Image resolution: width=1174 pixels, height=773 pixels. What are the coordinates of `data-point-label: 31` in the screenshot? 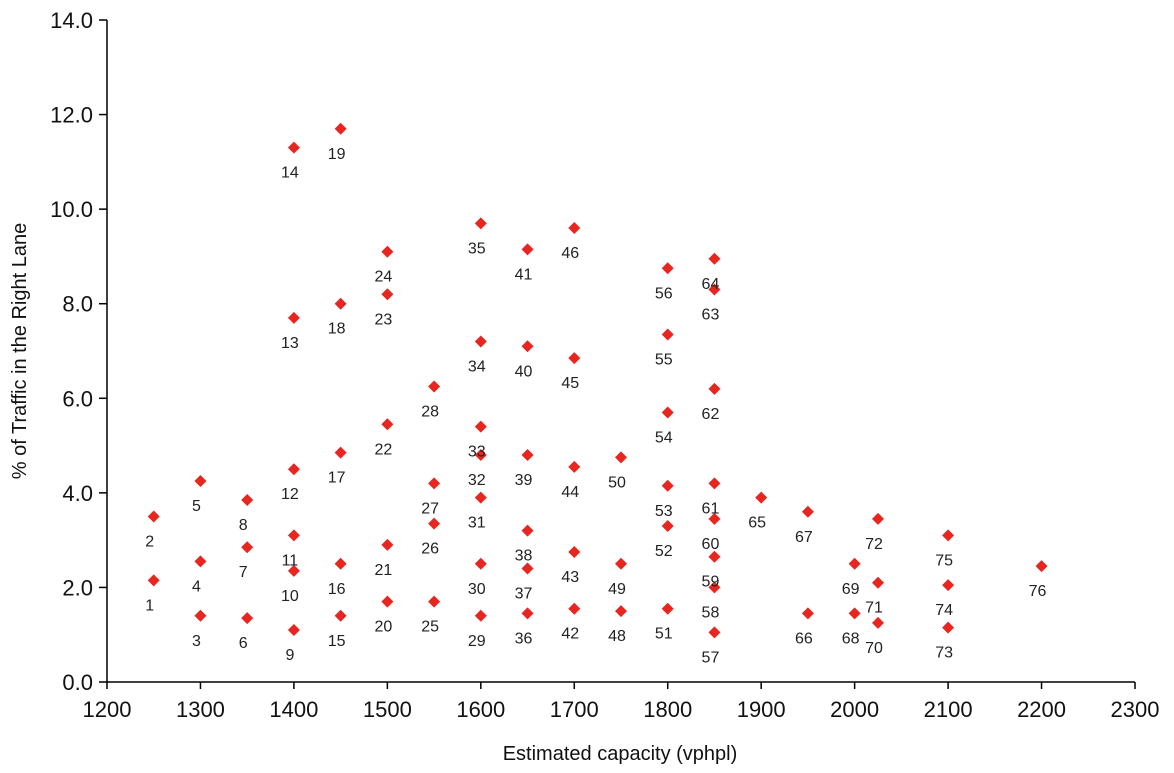 It's located at (477, 523).